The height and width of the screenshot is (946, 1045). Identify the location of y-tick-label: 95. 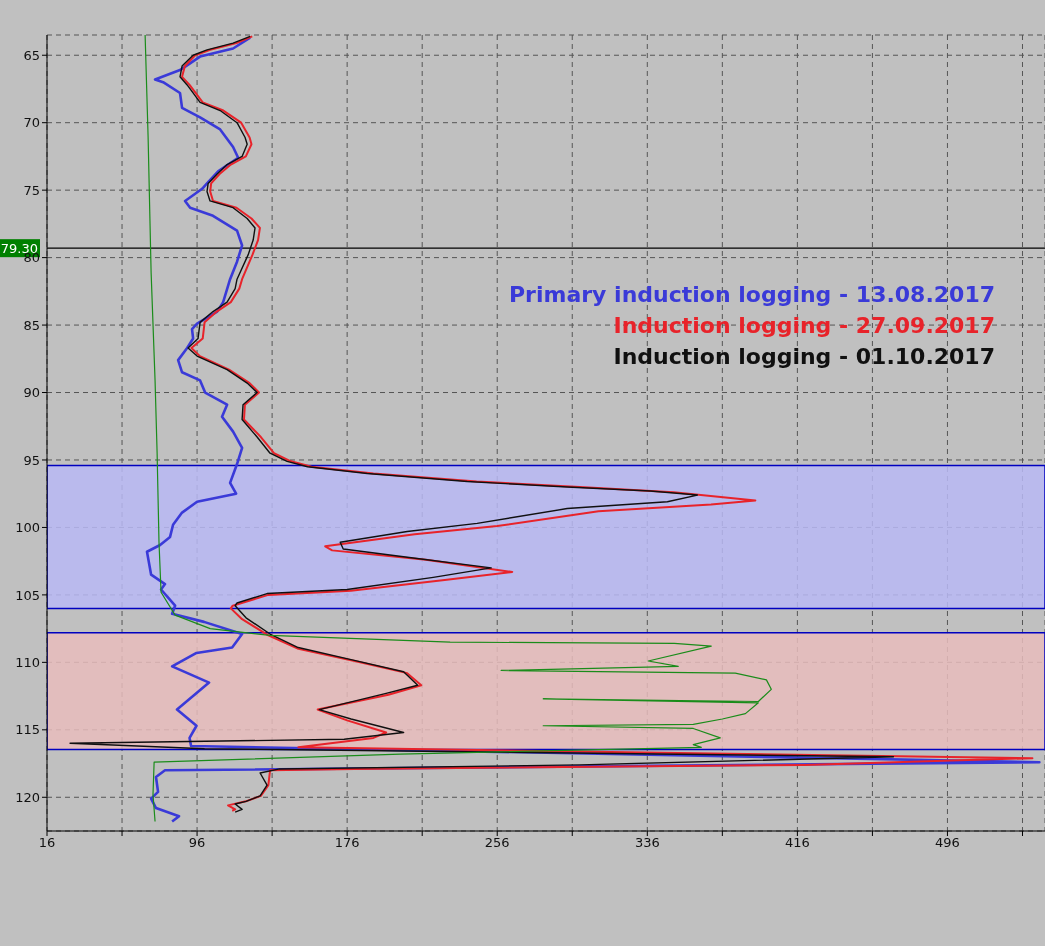
(31, 460).